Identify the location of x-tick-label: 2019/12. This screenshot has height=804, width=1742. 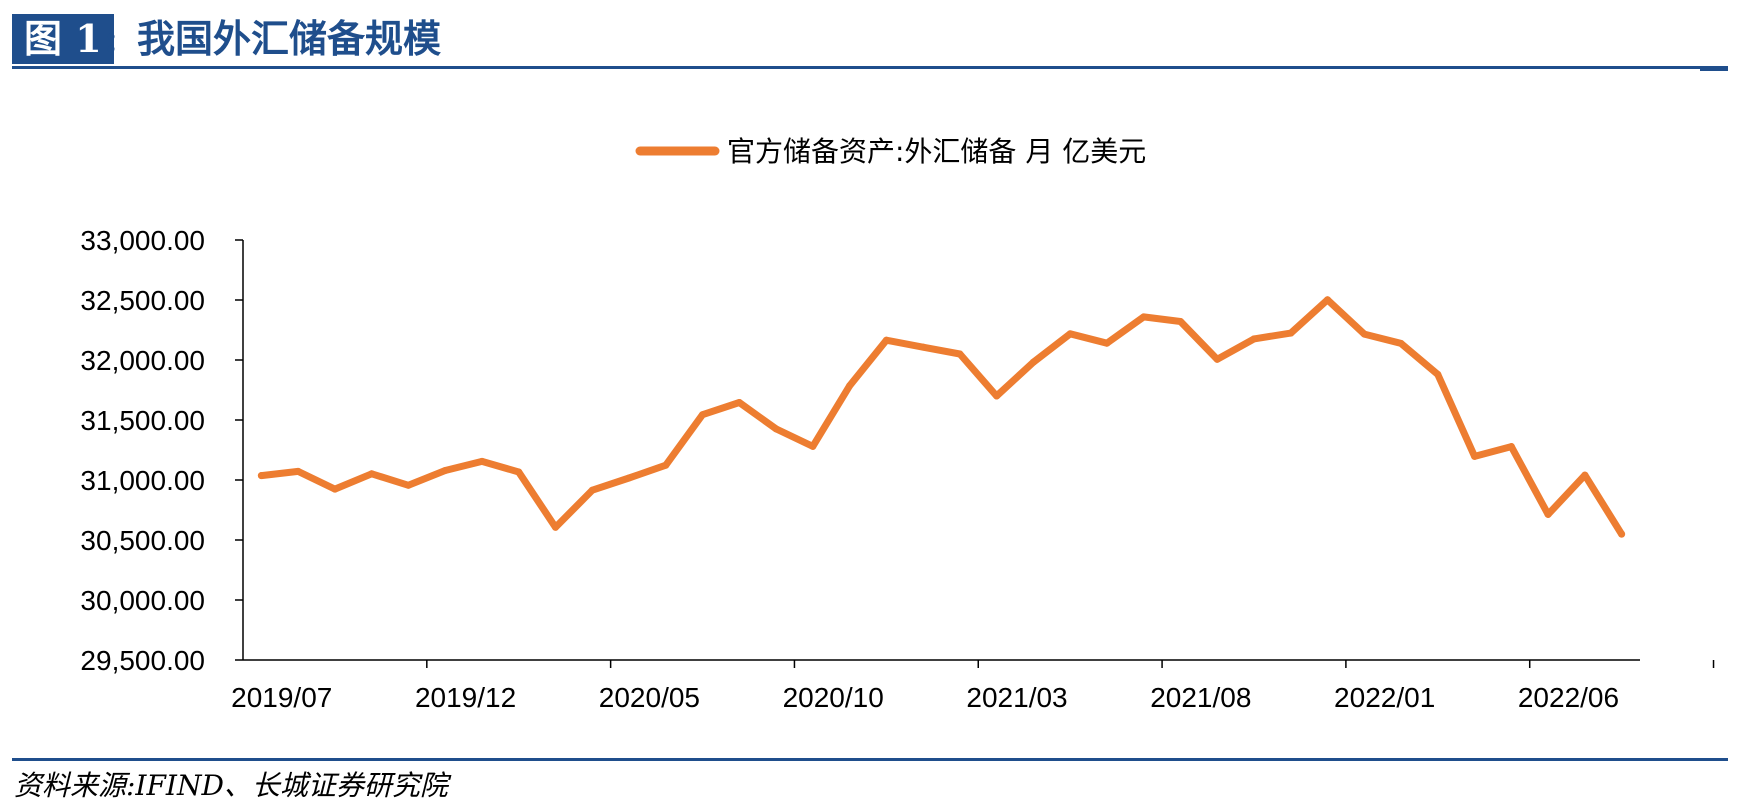
(465, 697).